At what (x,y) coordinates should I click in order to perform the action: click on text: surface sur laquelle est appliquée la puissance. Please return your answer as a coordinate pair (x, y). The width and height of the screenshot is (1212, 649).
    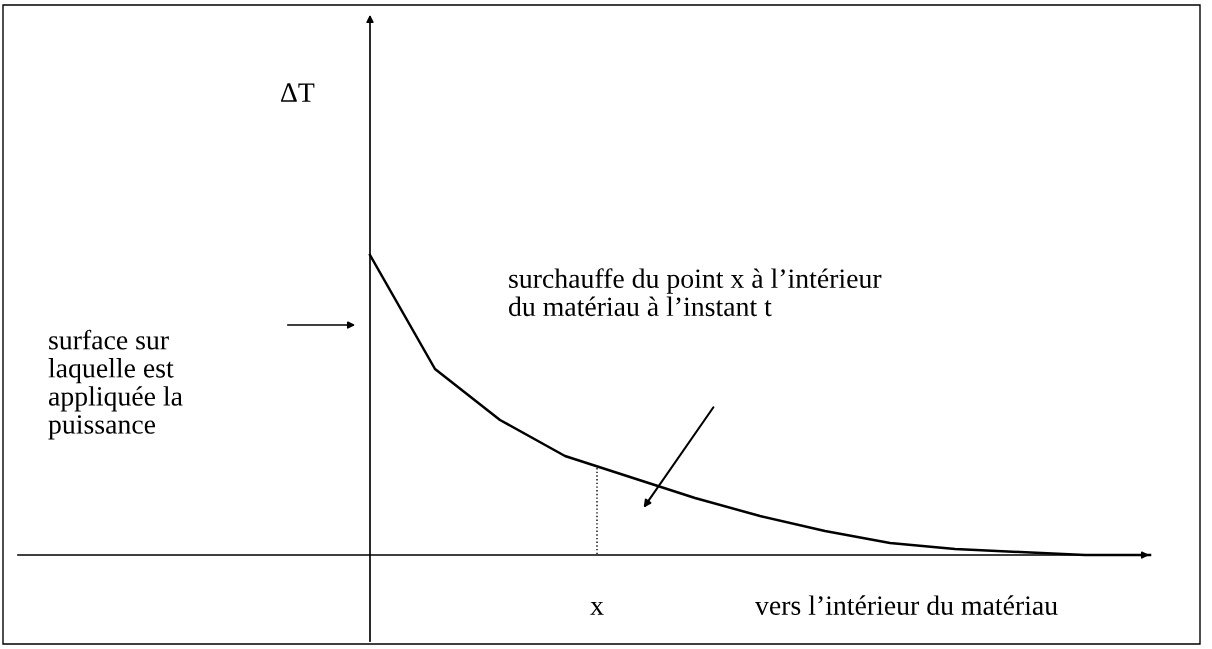
    Looking at the image, I should click on (115, 384).